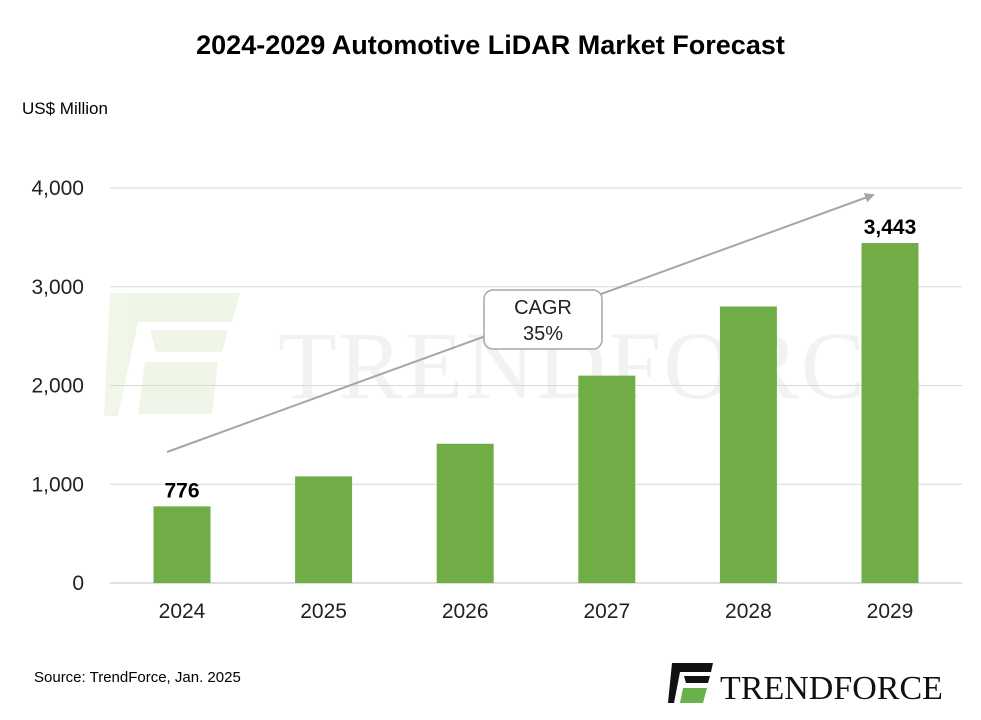  What do you see at coordinates (890, 413) in the screenshot?
I see `bar-2029` at bounding box center [890, 413].